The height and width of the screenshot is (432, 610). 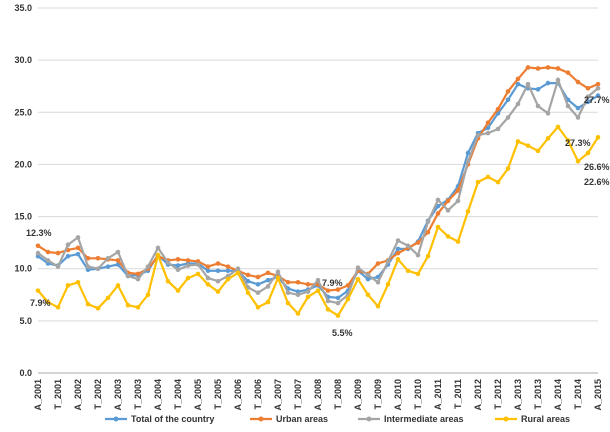 What do you see at coordinates (172, 419) in the screenshot?
I see `legend-label: Total of the country` at bounding box center [172, 419].